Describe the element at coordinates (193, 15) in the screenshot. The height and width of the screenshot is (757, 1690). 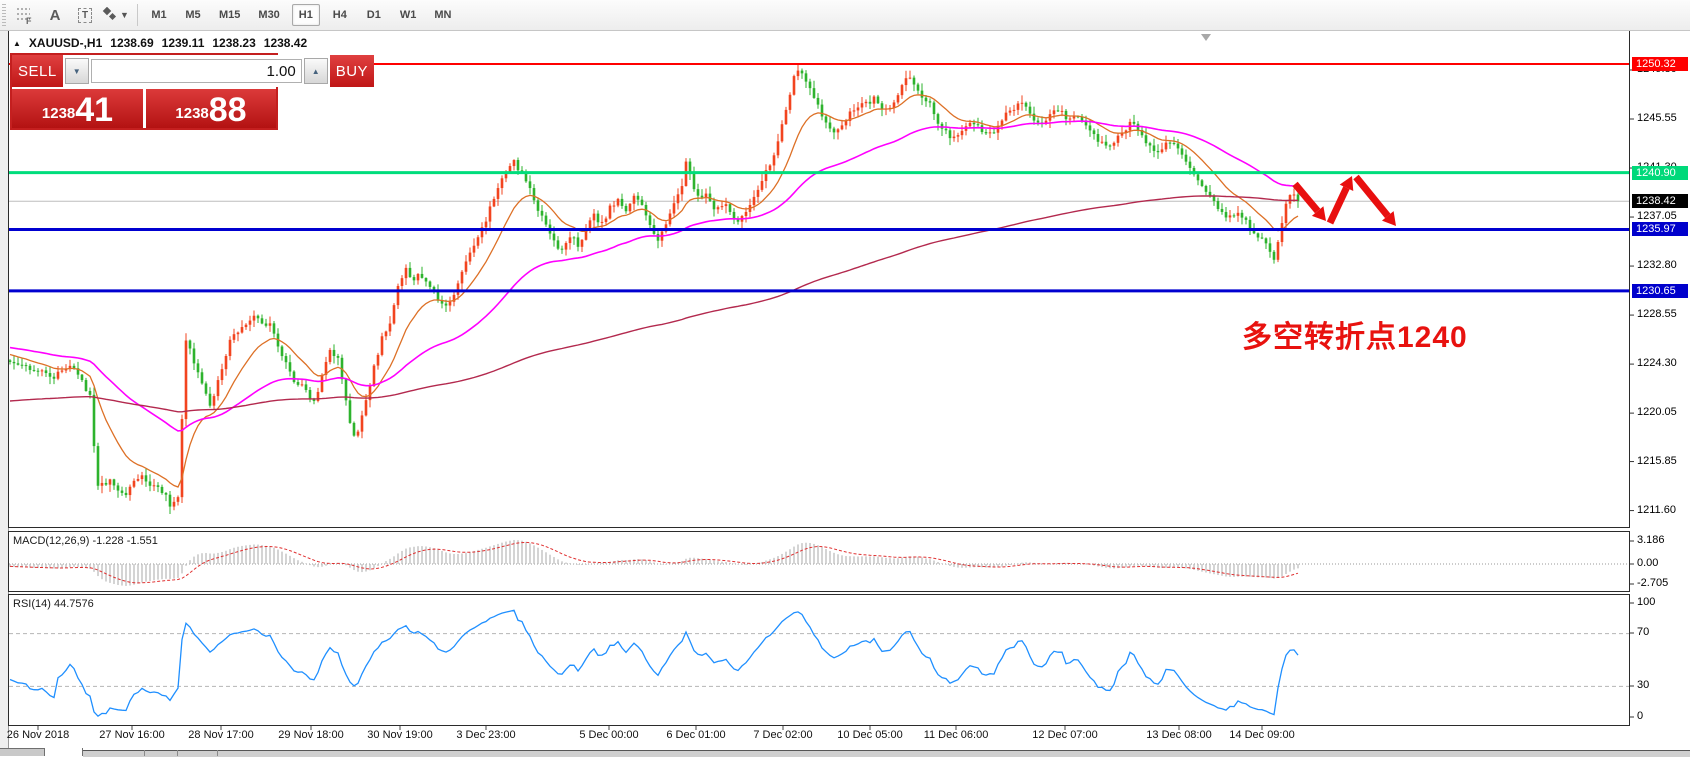
I see `timeframe-button-M5: M5` at that location.